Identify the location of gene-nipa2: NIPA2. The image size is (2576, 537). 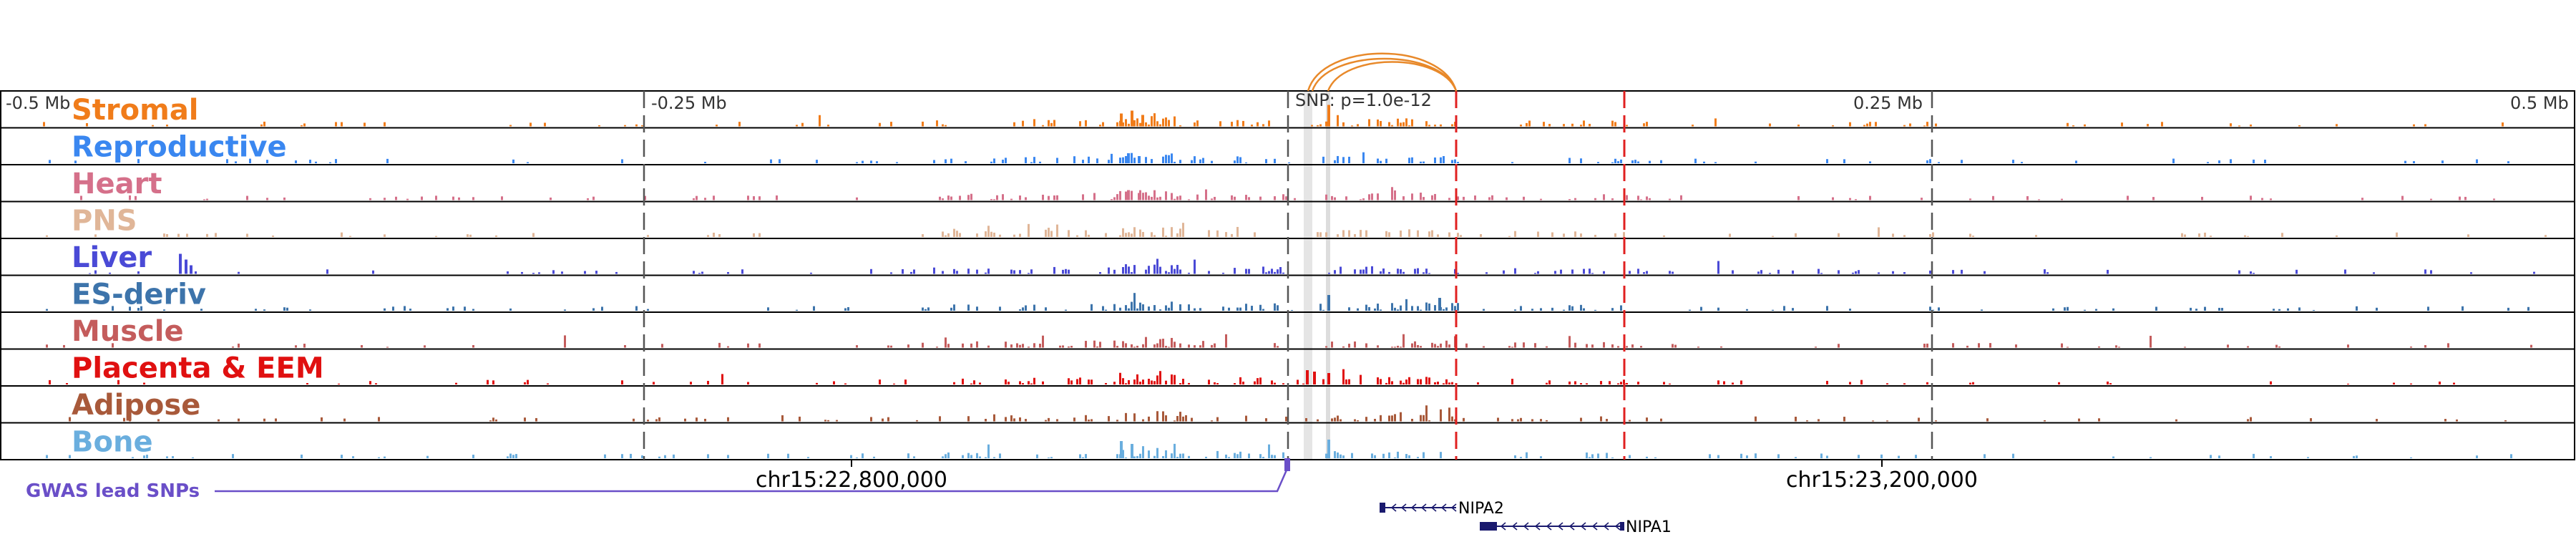
(1442, 509).